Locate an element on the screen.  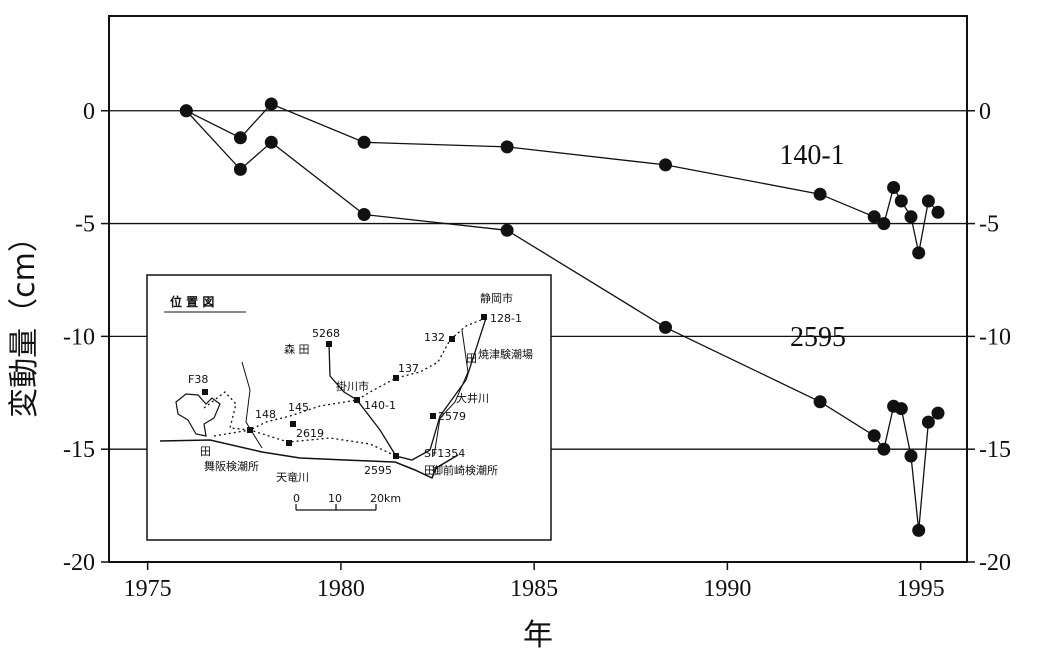
series-label-2595: 2595 is located at coordinates (818, 337).